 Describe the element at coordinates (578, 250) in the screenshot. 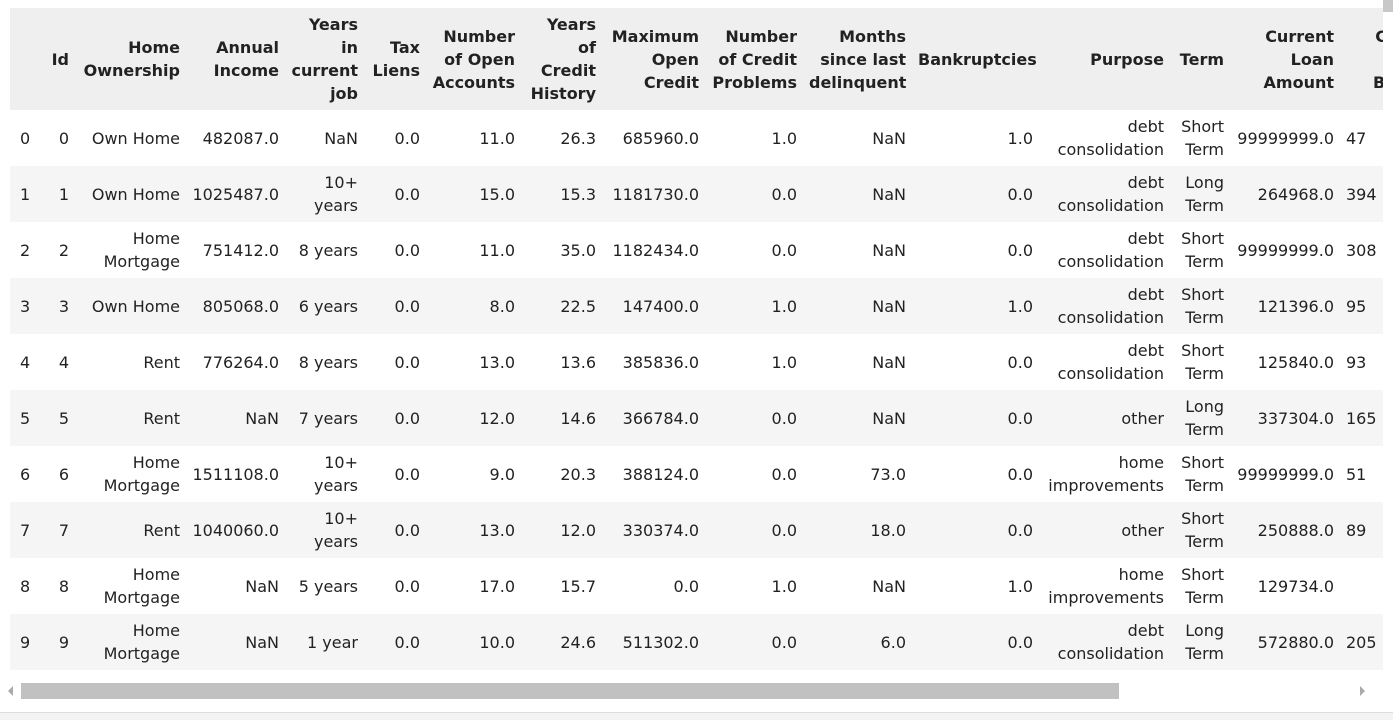

I see `cell: 35.0` at that location.